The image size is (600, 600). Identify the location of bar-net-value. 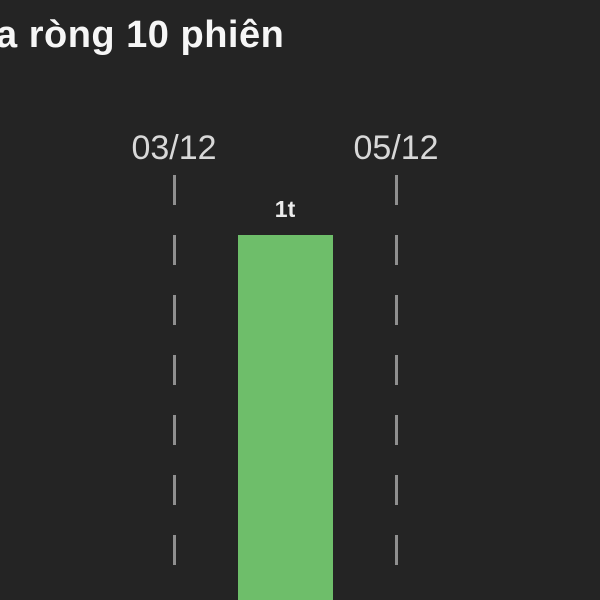
(285, 417).